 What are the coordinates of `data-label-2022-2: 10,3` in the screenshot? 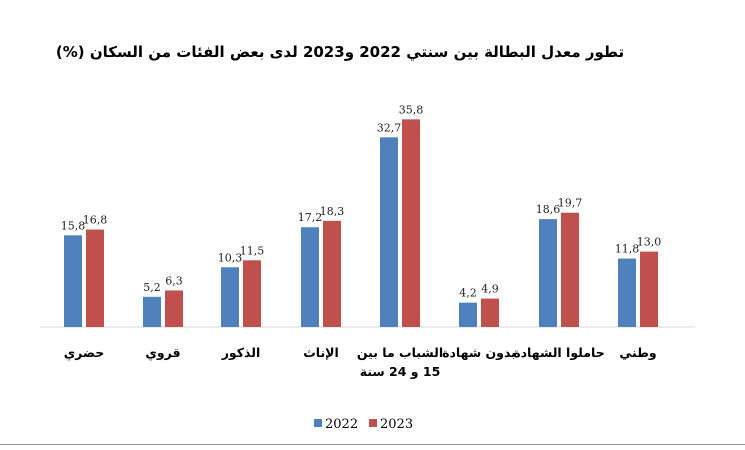 It's located at (230, 257).